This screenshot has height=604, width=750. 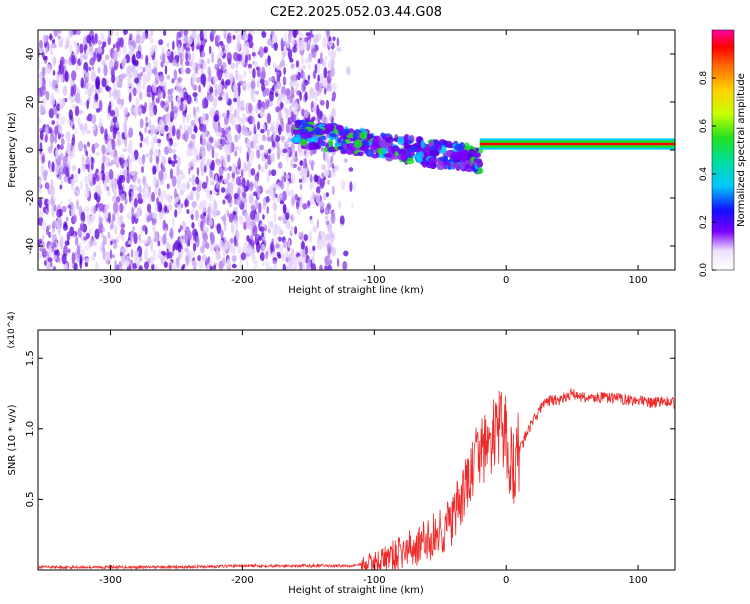 I want to click on chart-title: C2E2.2025.052.03.44.G08, so click(x=356, y=12).